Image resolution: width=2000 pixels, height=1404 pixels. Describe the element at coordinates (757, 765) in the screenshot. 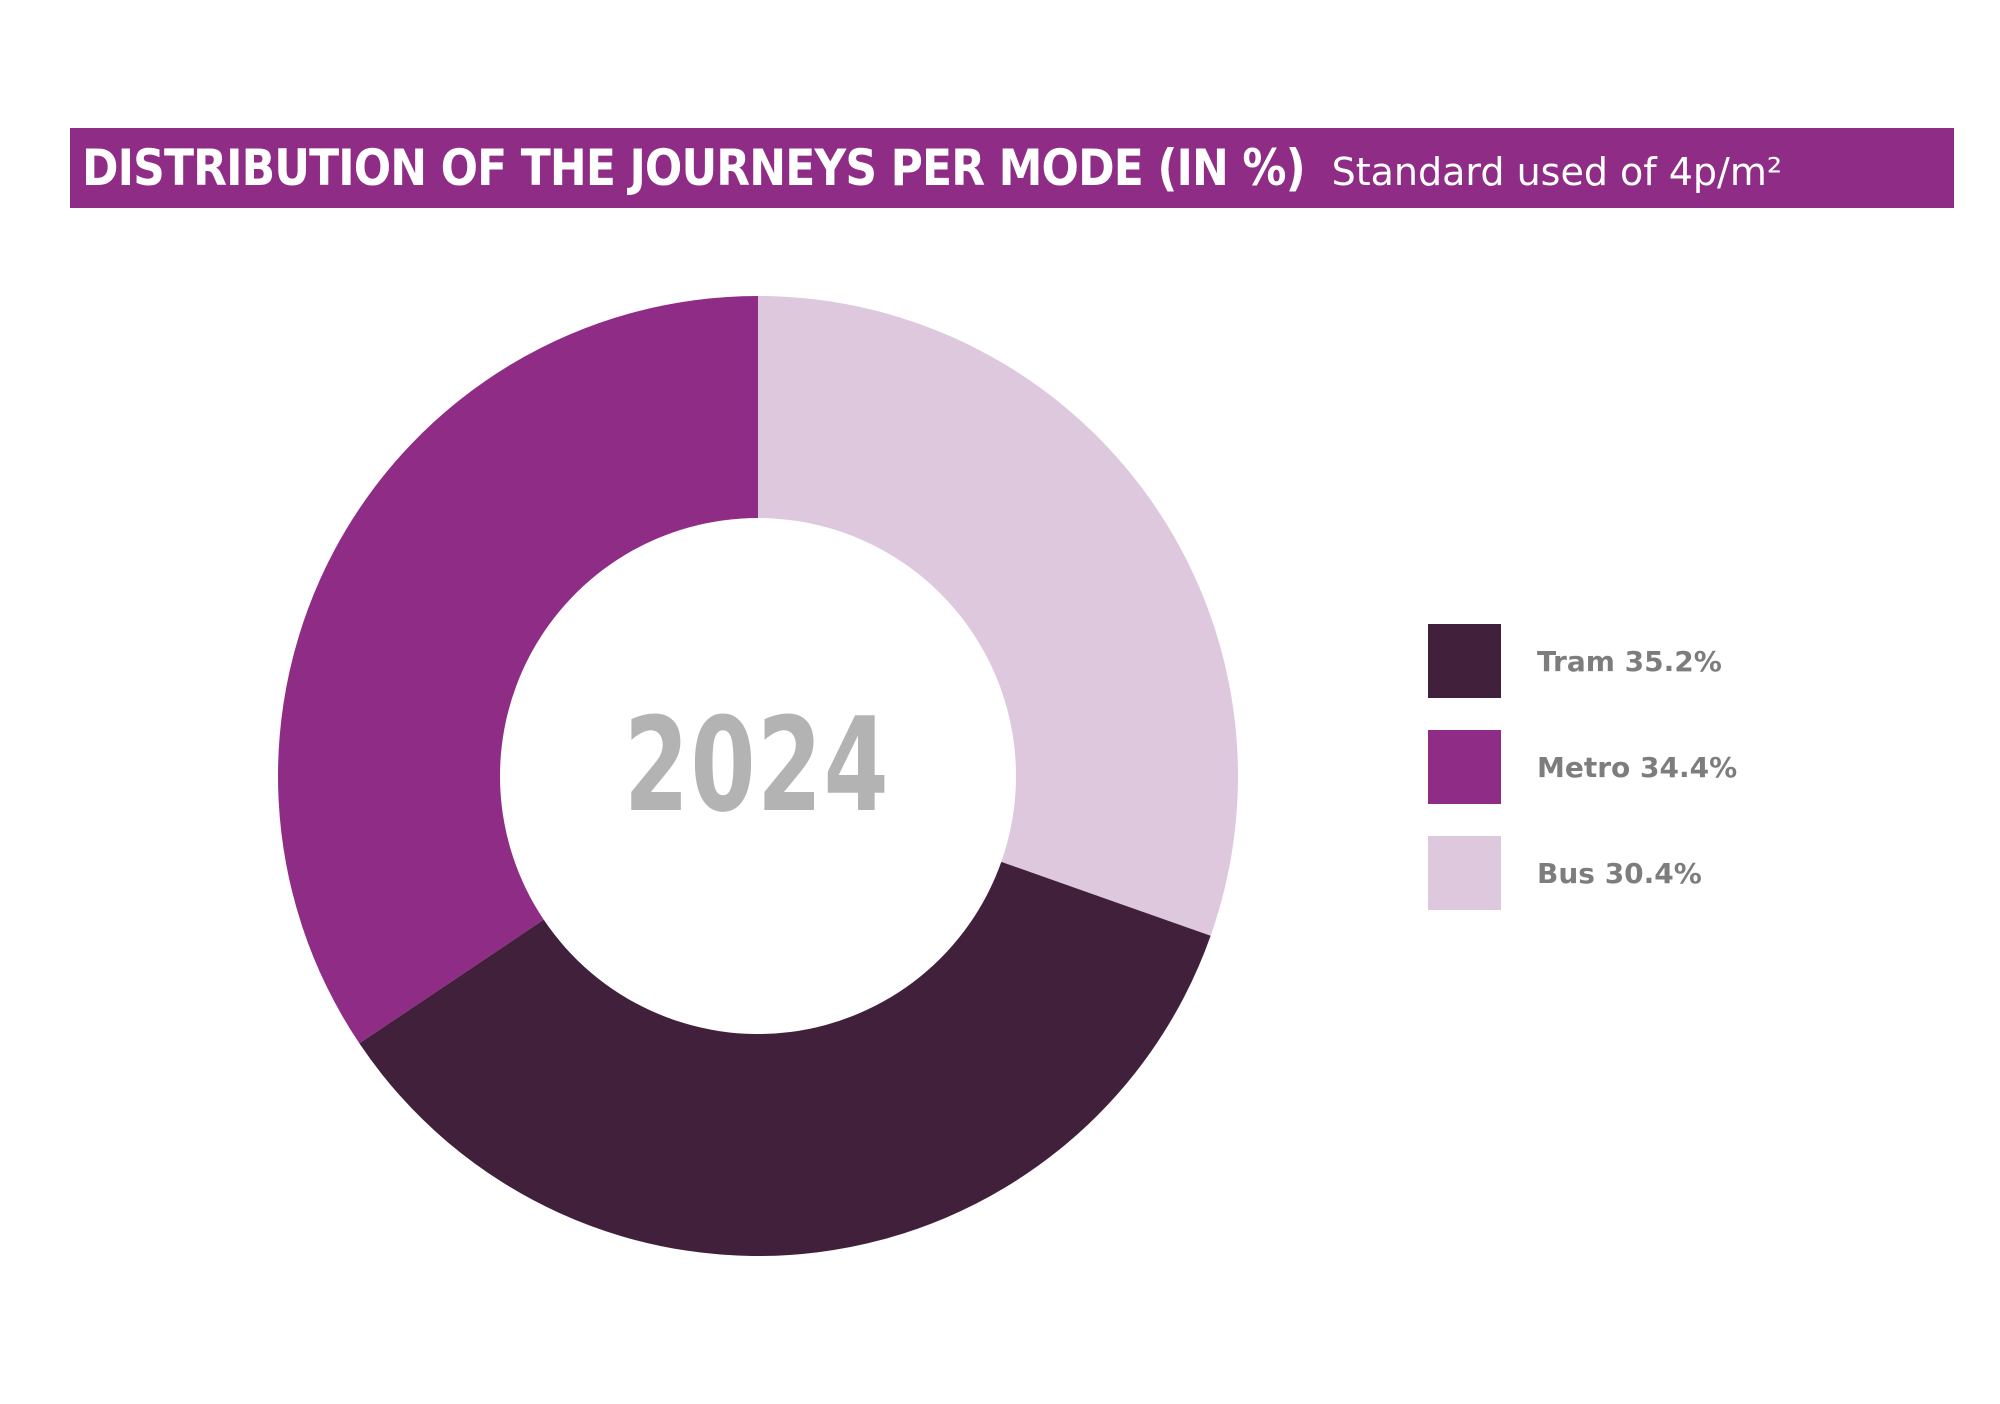

I see `center-year-label: 2024` at that location.